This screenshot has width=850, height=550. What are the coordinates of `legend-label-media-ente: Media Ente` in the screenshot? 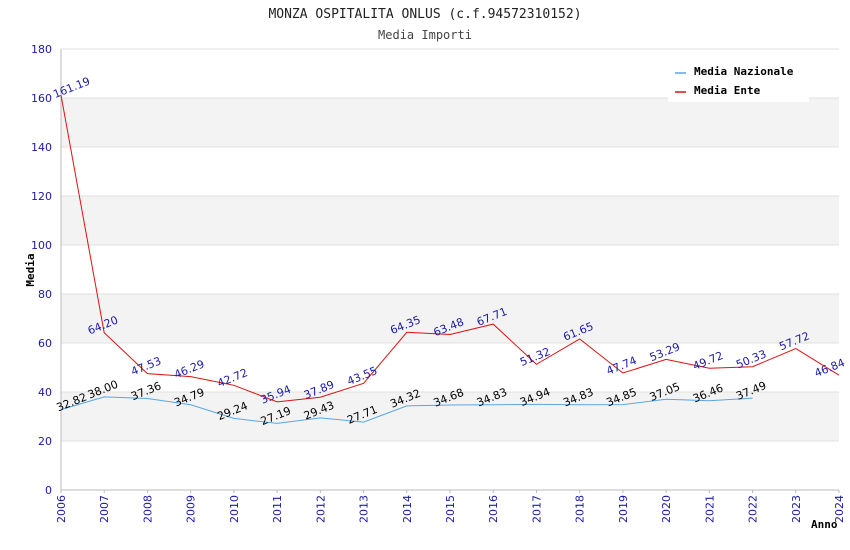 It's located at (727, 90).